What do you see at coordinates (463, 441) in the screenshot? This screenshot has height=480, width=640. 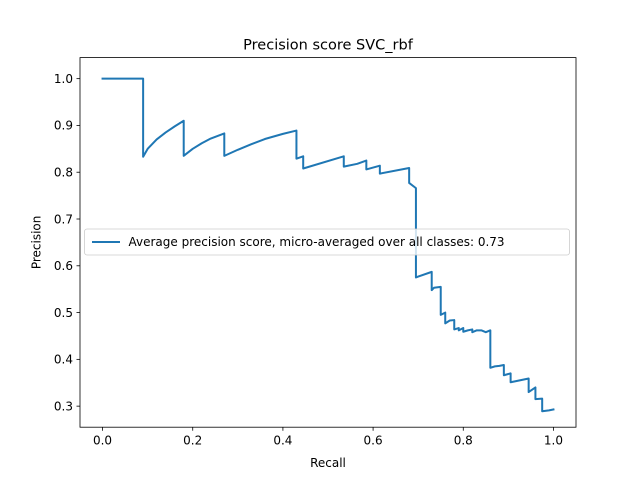 I see `x-tick-label: 0.8` at bounding box center [463, 441].